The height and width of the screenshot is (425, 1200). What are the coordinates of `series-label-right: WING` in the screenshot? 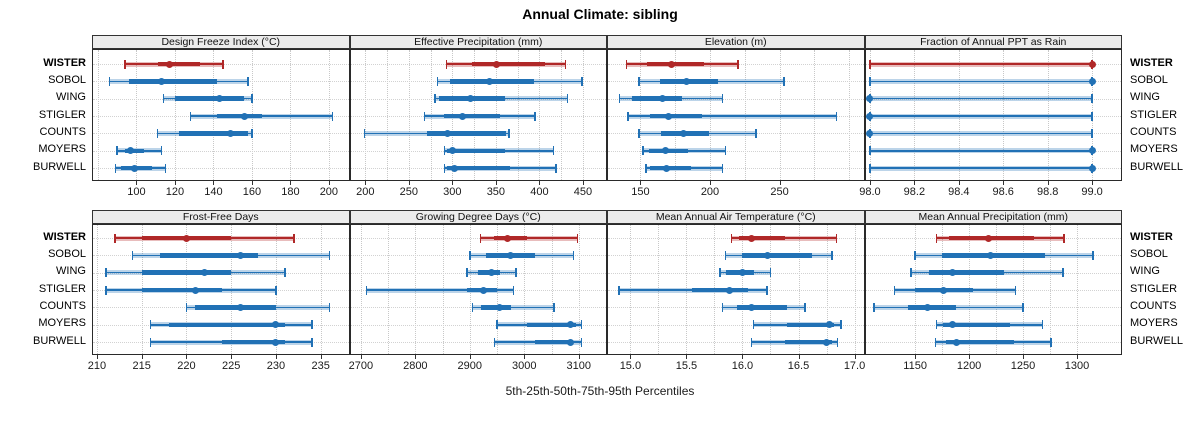 It's located at (1145, 97).